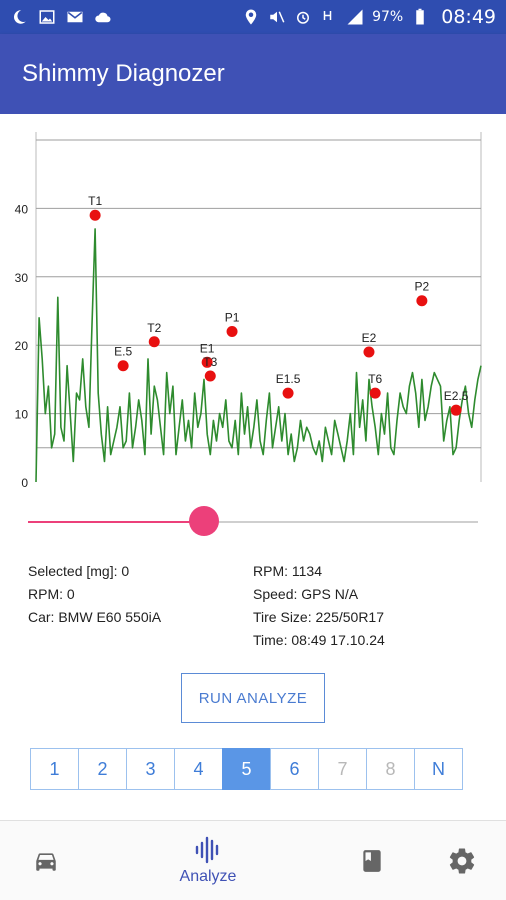 The height and width of the screenshot is (900, 506). Describe the element at coordinates (287, 571) in the screenshot. I see `rpm-right: RPM: 1134` at that location.